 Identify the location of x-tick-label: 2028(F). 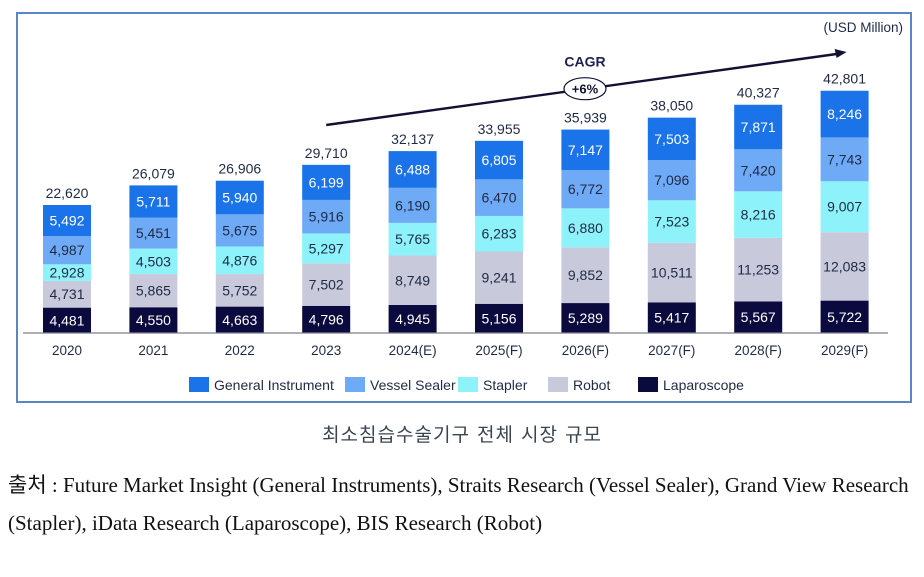
(758, 350).